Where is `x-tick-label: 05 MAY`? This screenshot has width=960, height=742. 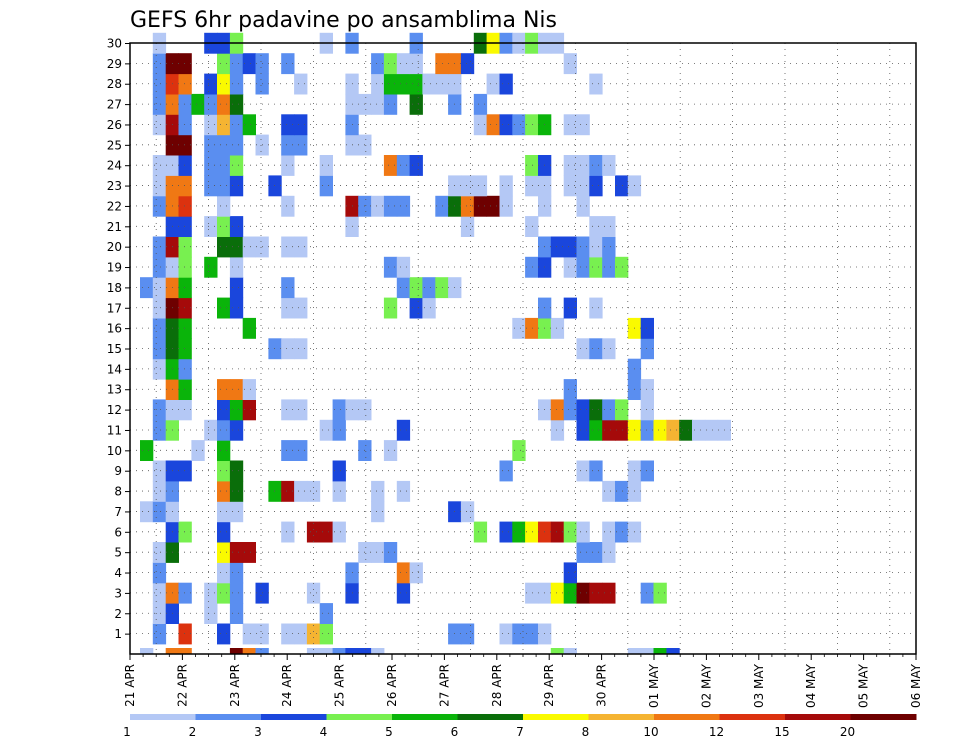 x-tick-label: 05 MAY is located at coordinates (864, 685).